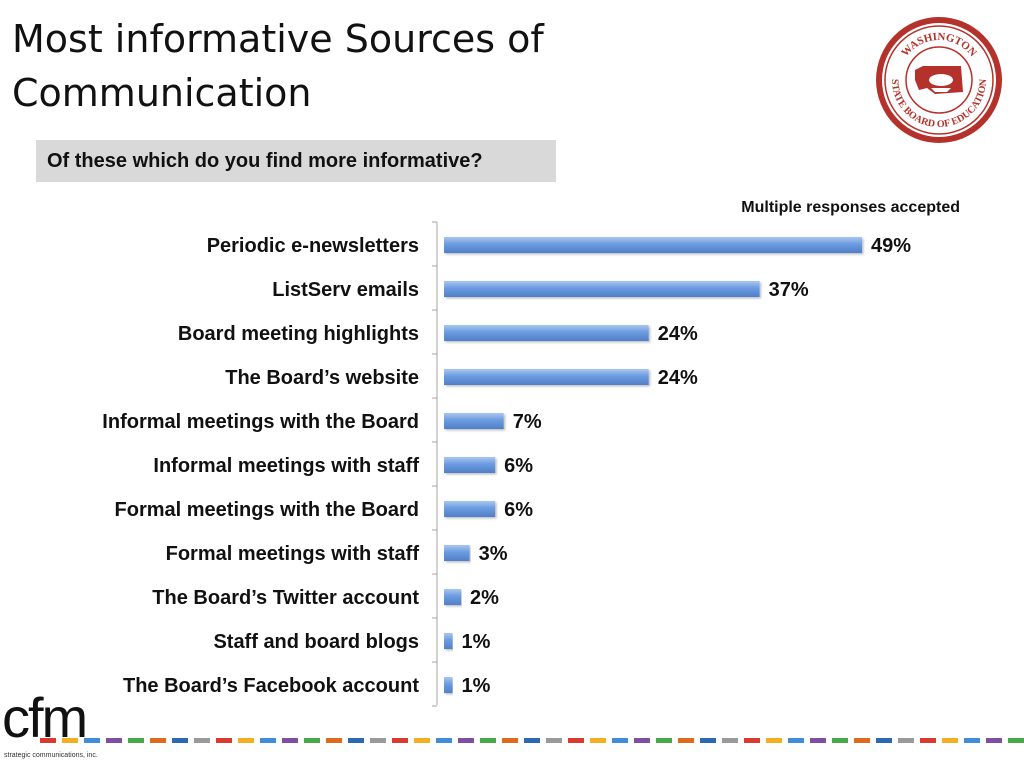  Describe the element at coordinates (484, 598) in the screenshot. I see `data-label: 2%` at that location.